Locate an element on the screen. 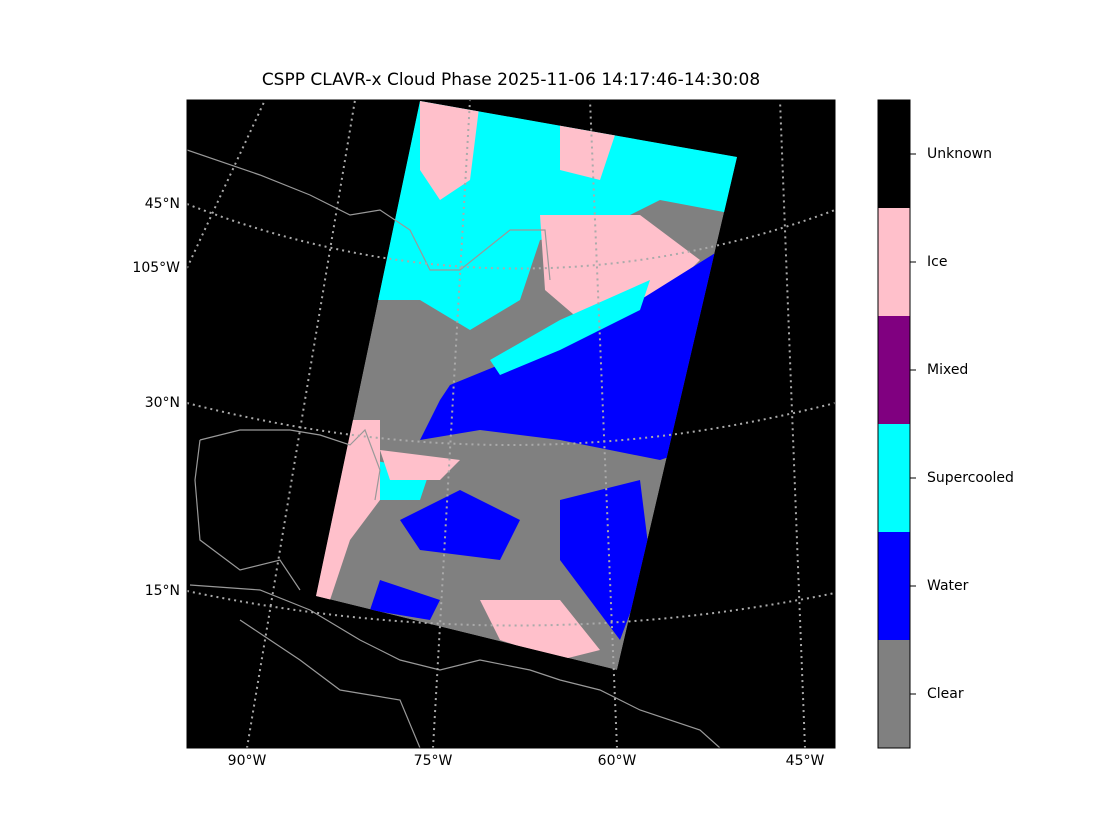 Image resolution: width=1120 pixels, height=840 pixels. lat-label: 30°N is located at coordinates (162, 403).